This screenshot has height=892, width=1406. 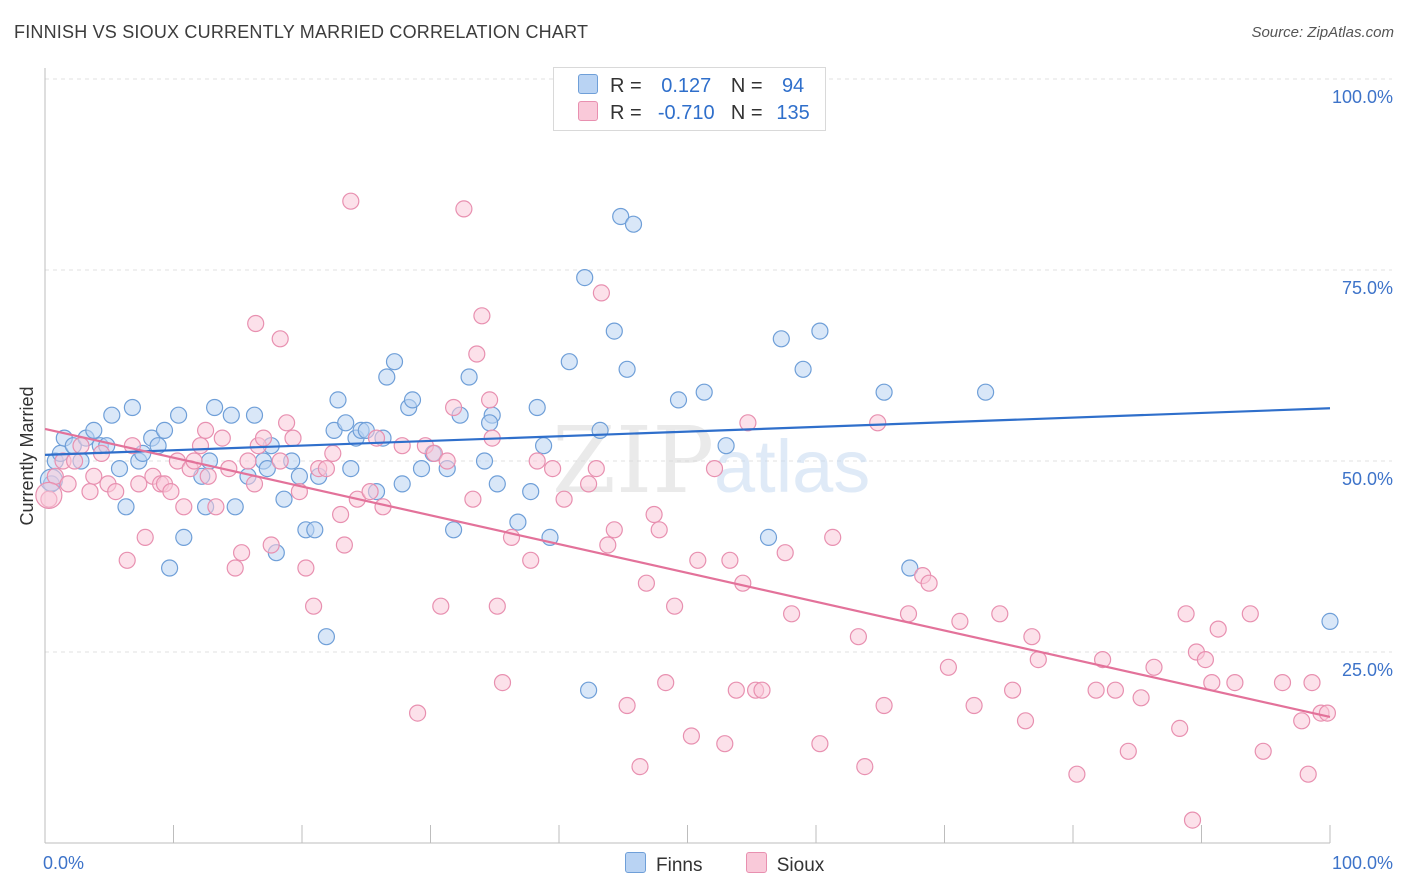 I want to click on watermark-zip: ZIP, so click(x=633, y=460).